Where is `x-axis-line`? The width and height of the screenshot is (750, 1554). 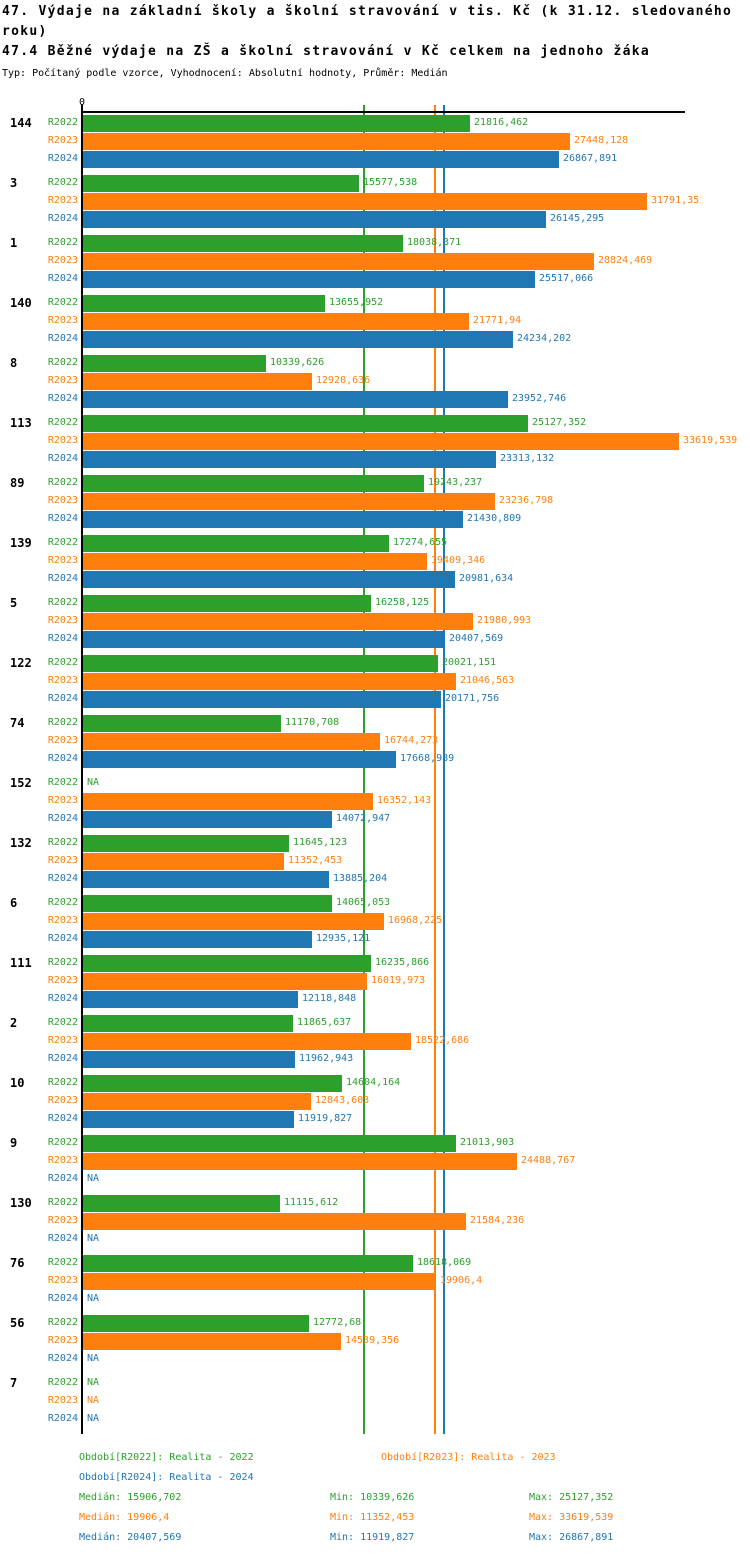 x-axis-line is located at coordinates (382, 112).